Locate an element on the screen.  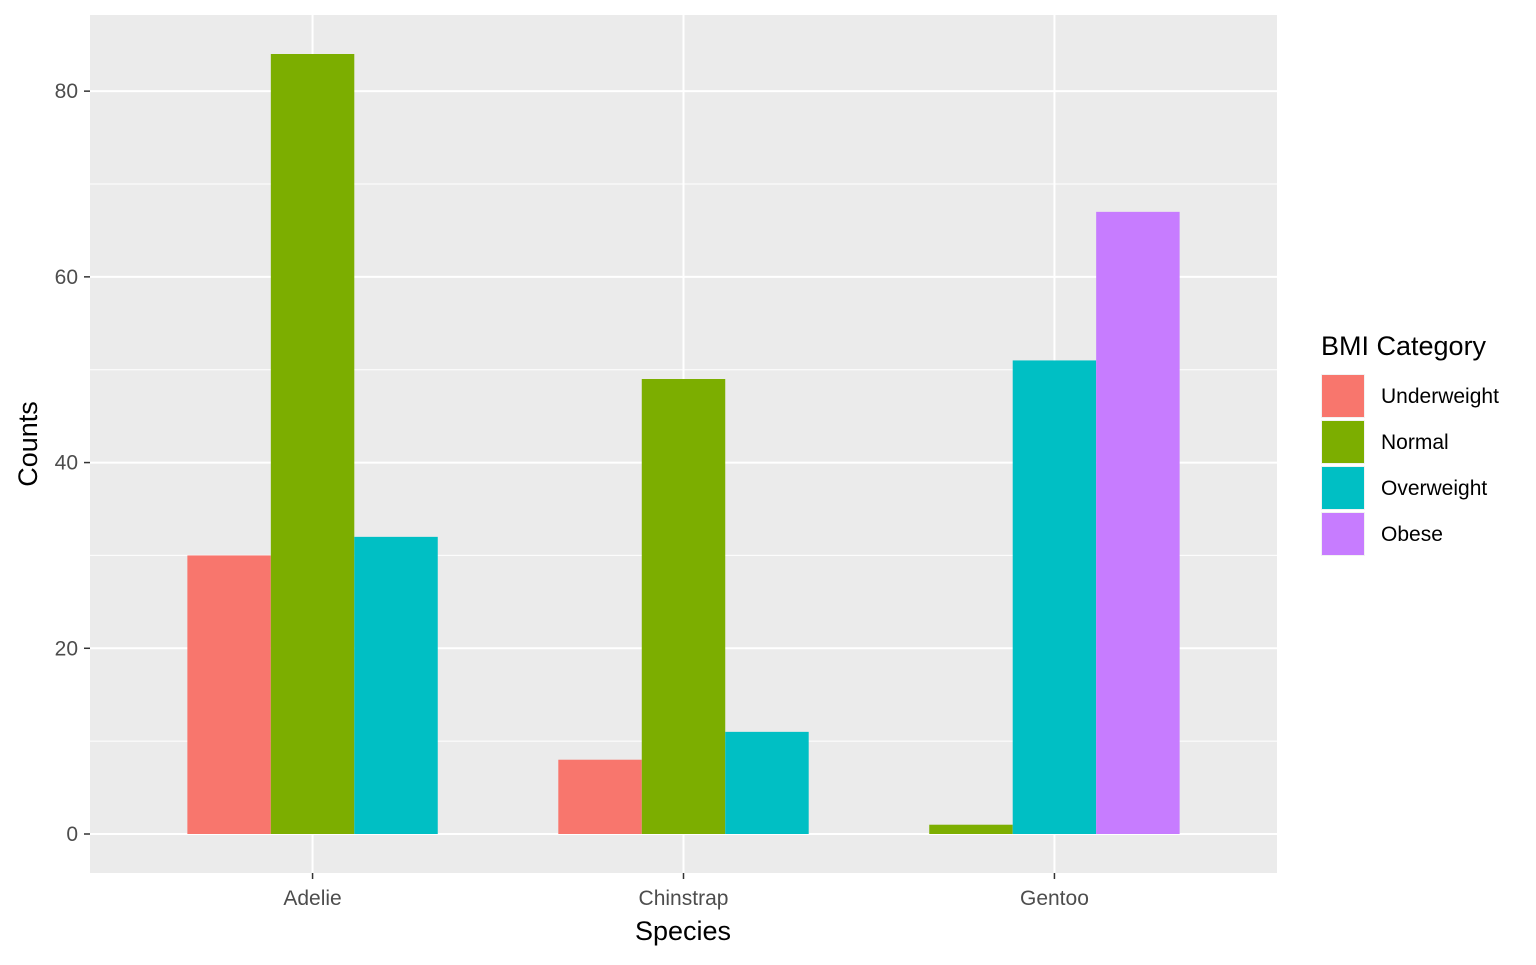
bar-gentoo-obese is located at coordinates (1138, 522).